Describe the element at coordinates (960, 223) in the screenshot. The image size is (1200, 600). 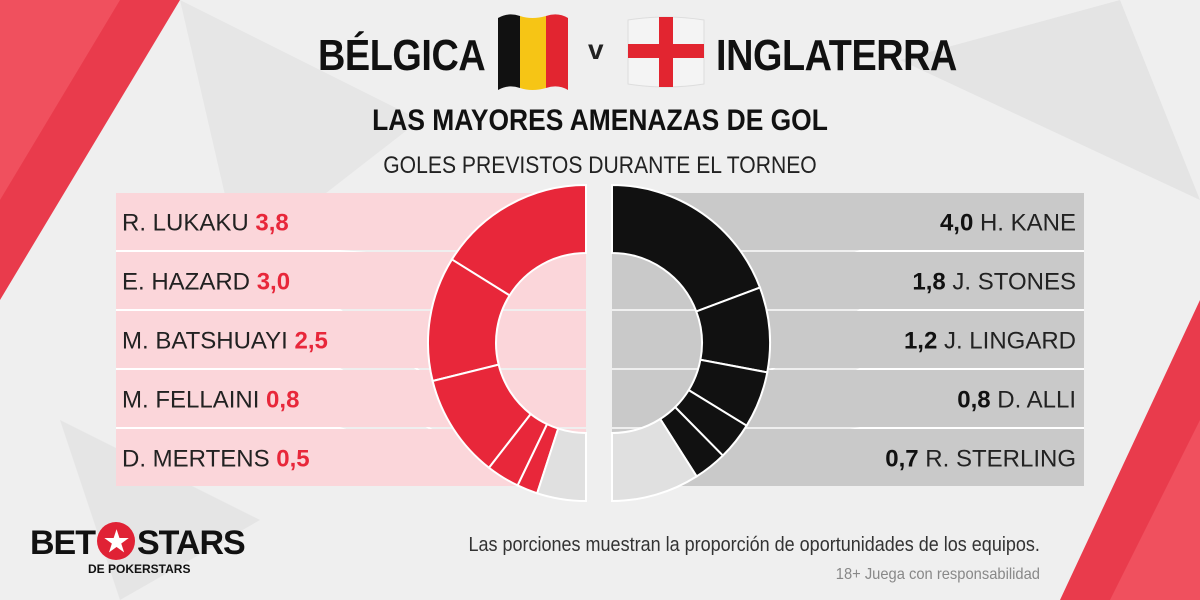
I see `player-value: 4,0` at that location.